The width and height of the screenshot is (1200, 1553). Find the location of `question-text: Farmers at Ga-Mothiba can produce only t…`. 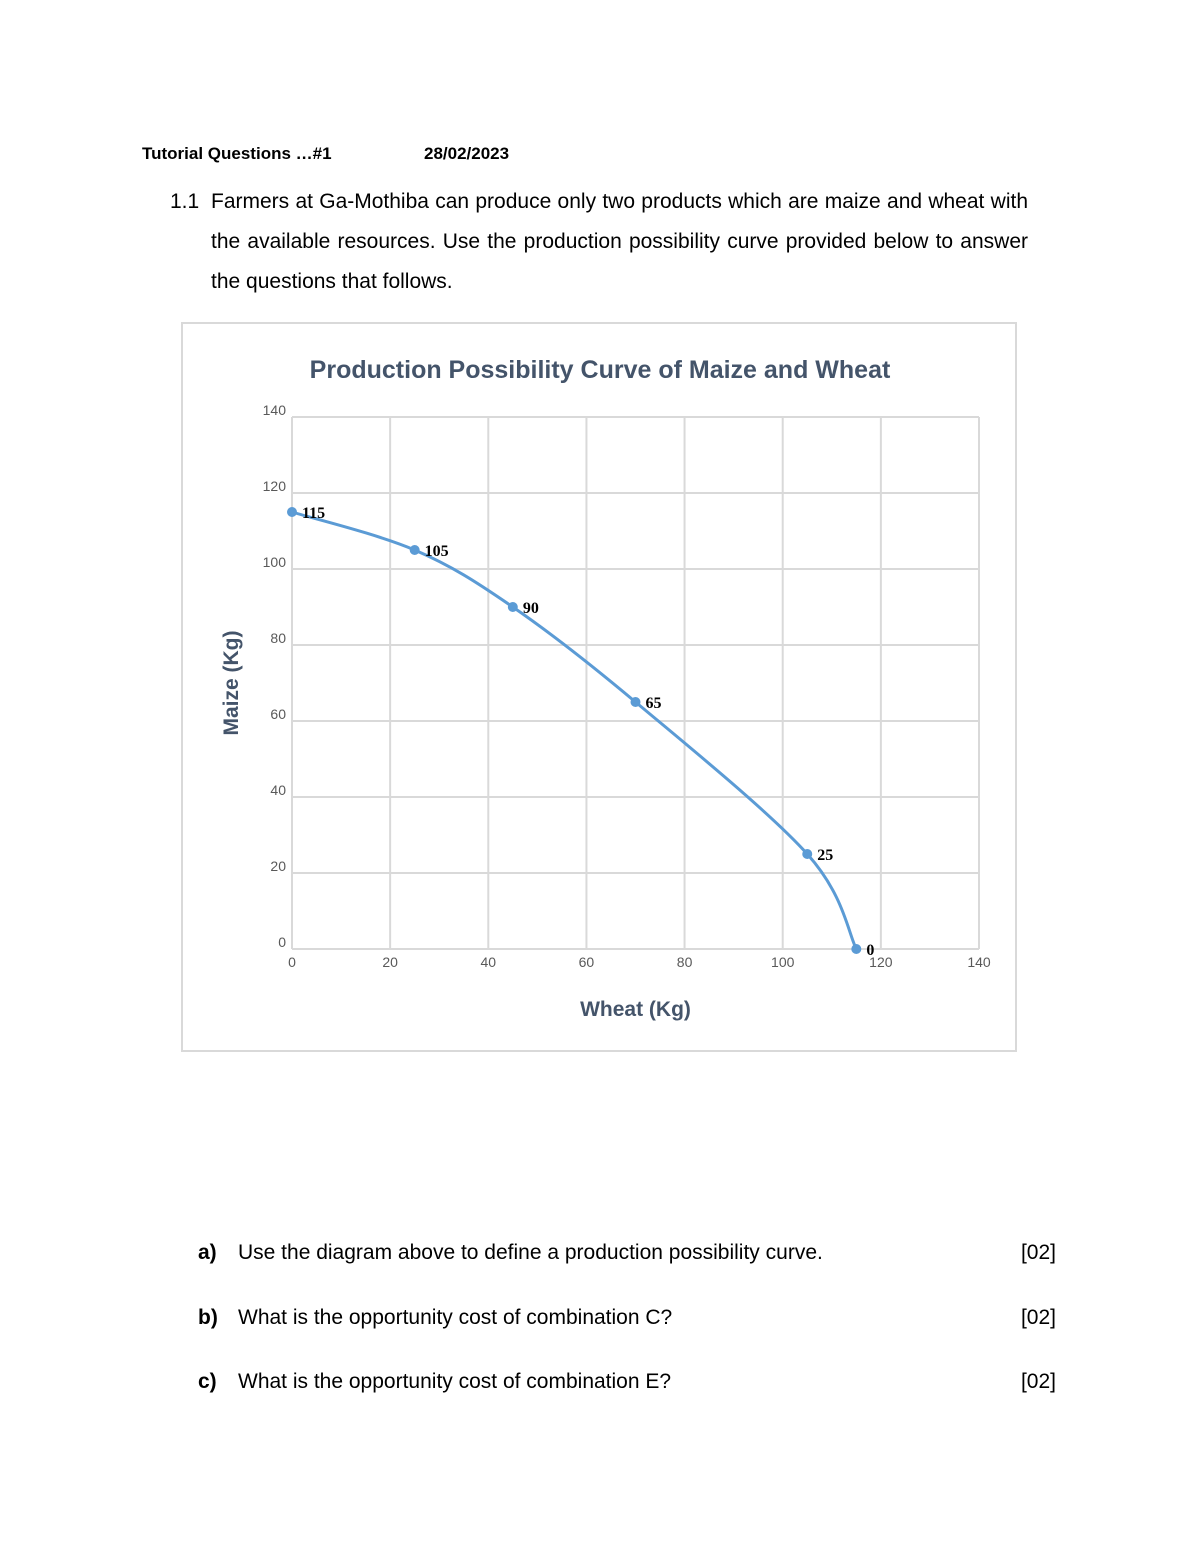

question-text: Farmers at Ga-Mothiba can produce only t… is located at coordinates (619, 241).